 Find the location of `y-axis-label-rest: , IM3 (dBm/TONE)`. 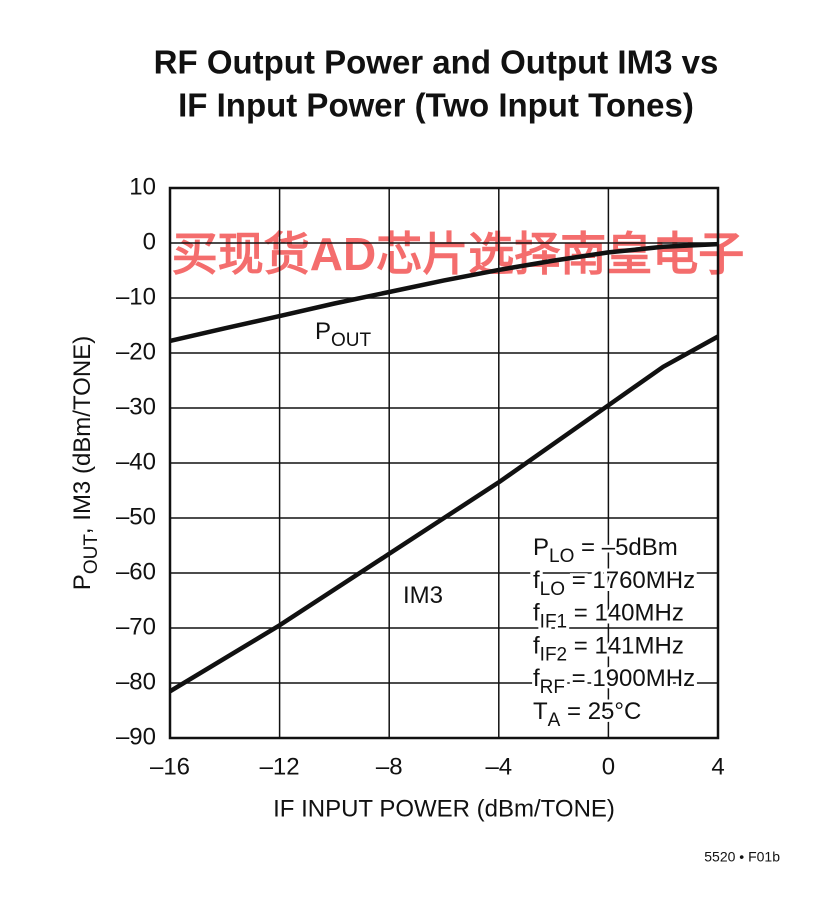

y-axis-label-rest: , IM3 (dBm/TONE) is located at coordinates (82, 435).